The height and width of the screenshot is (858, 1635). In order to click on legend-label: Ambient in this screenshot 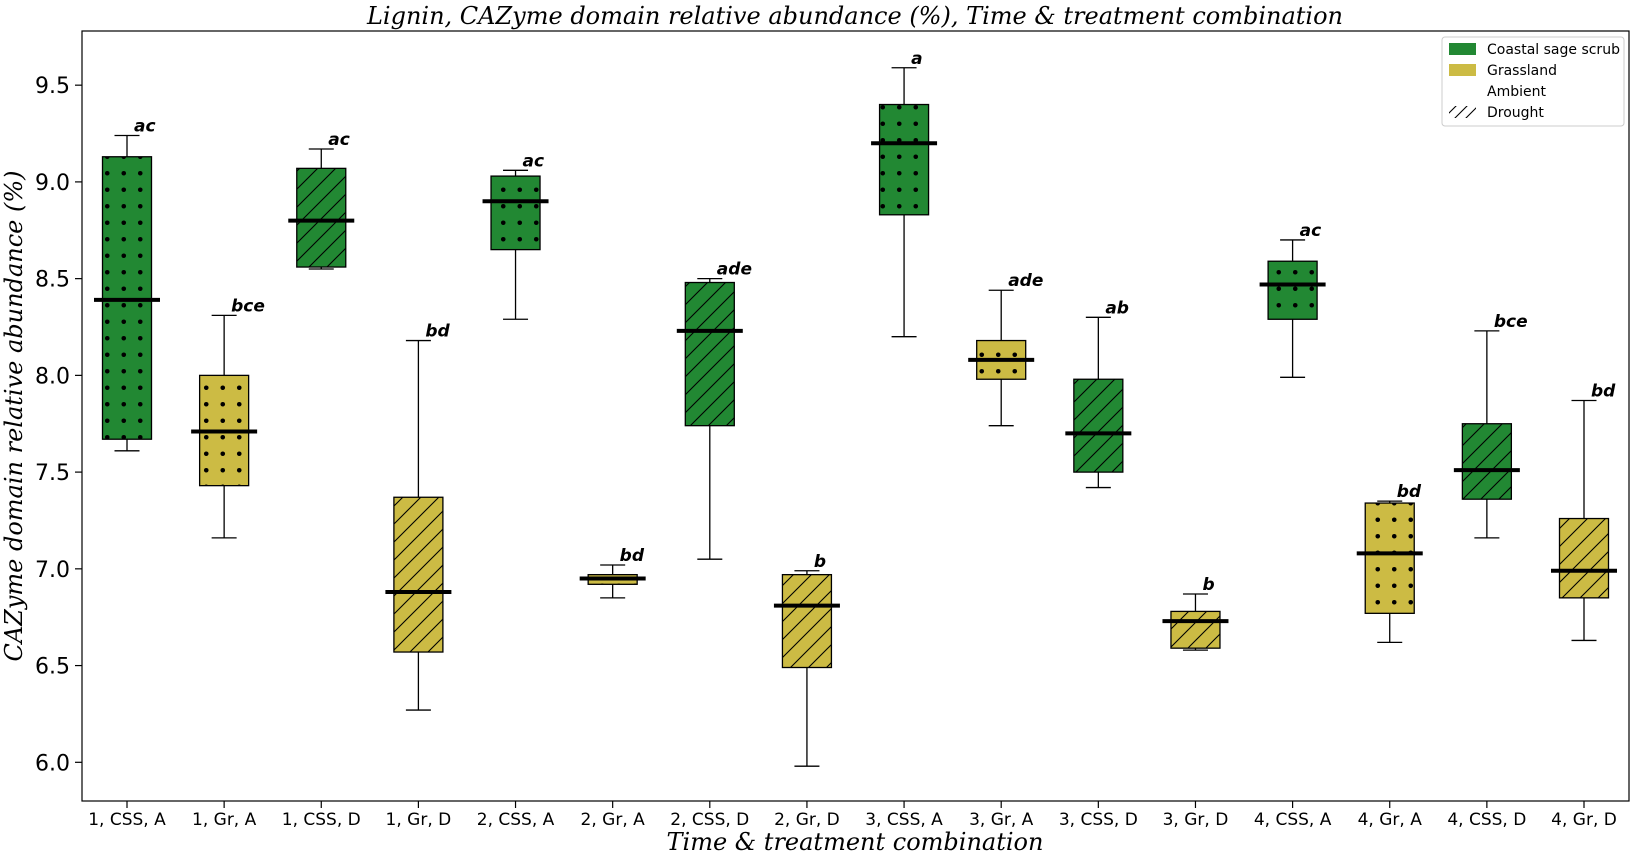, I will do `click(1516, 92)`.